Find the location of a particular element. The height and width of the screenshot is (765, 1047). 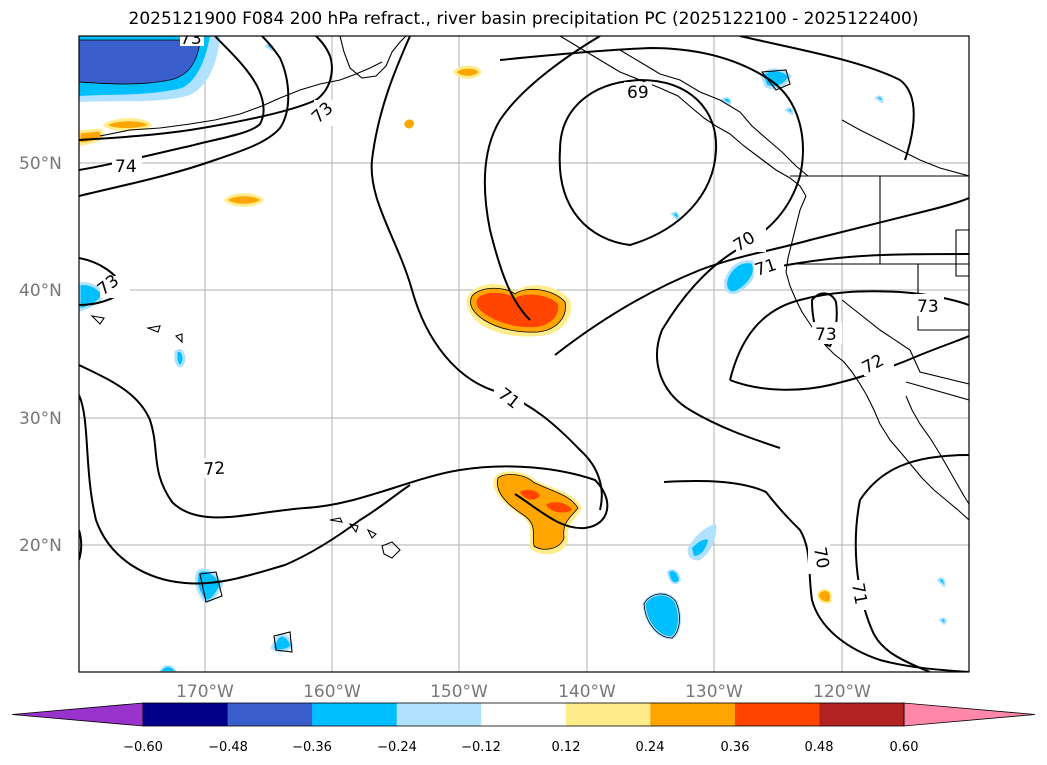

colorbar-tick-label: 0.60 is located at coordinates (904, 747).